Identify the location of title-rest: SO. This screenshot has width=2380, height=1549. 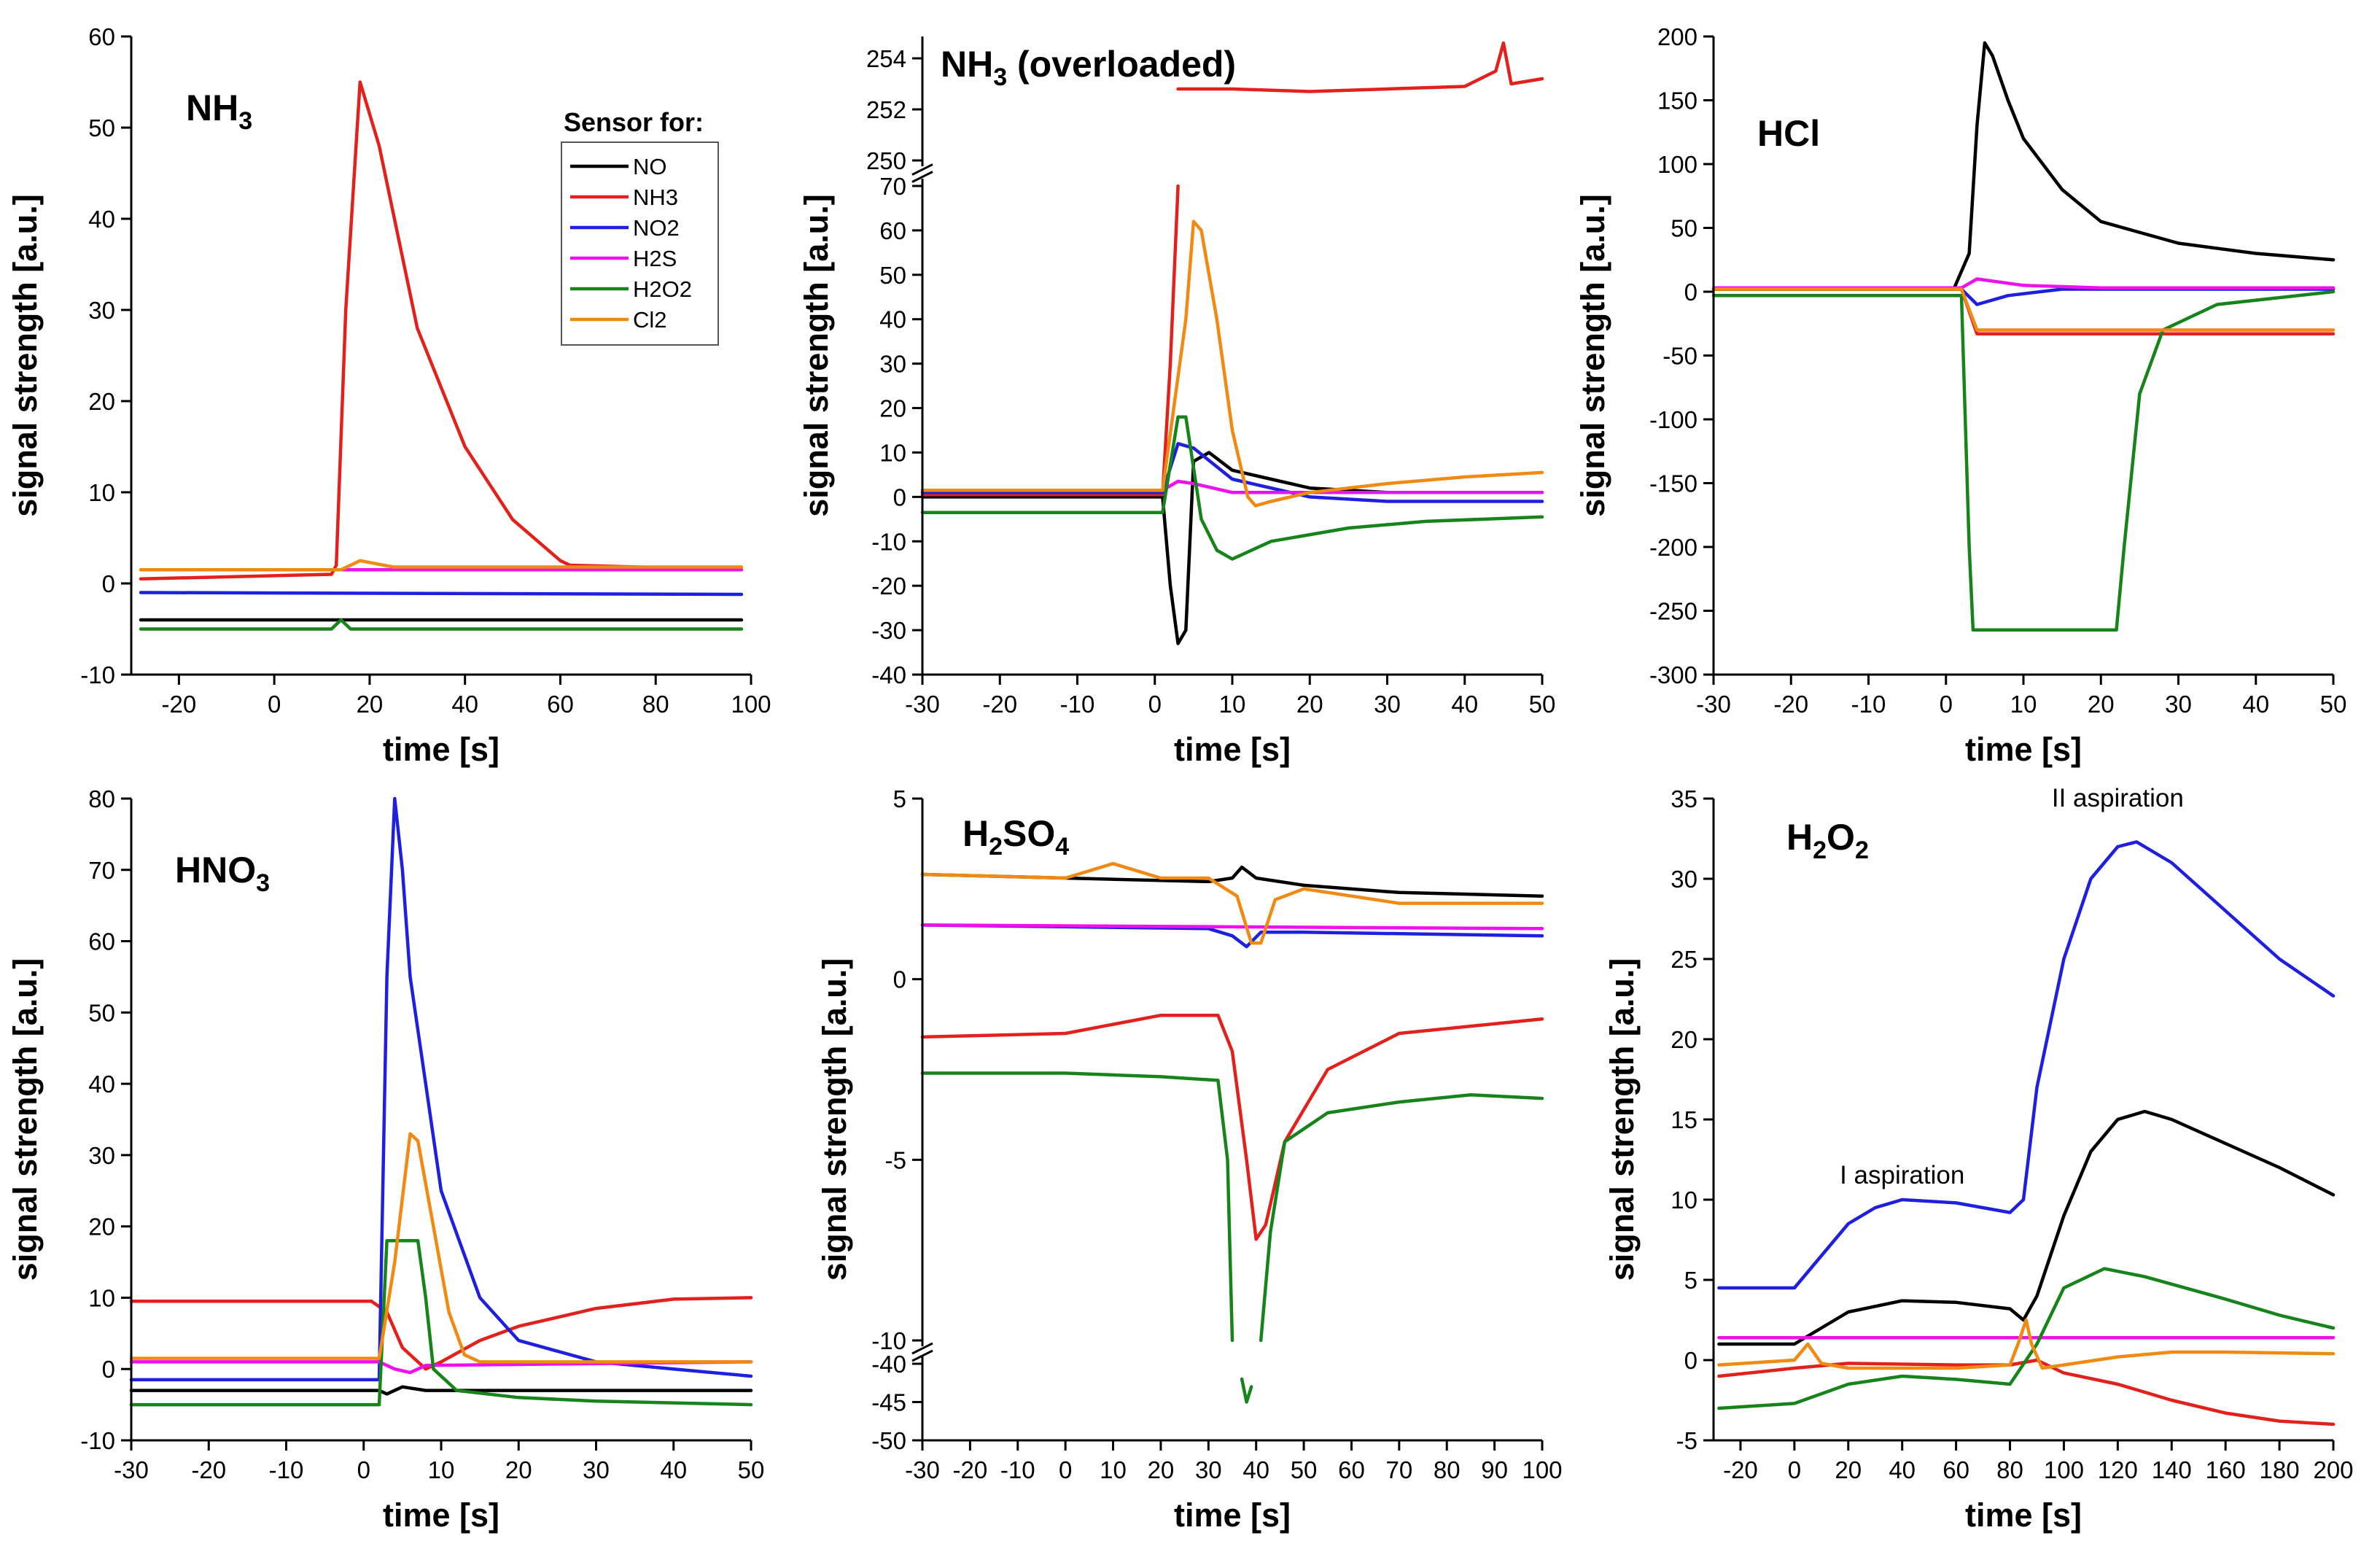
(1029, 833).